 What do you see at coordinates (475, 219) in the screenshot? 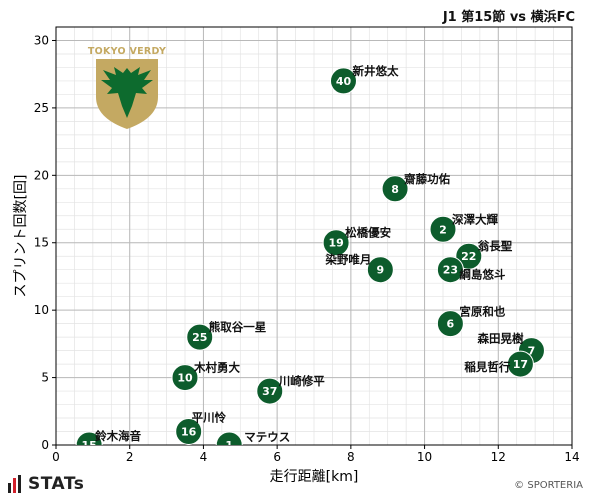
I see `point-name-2: 深澤大輝` at bounding box center [475, 219].